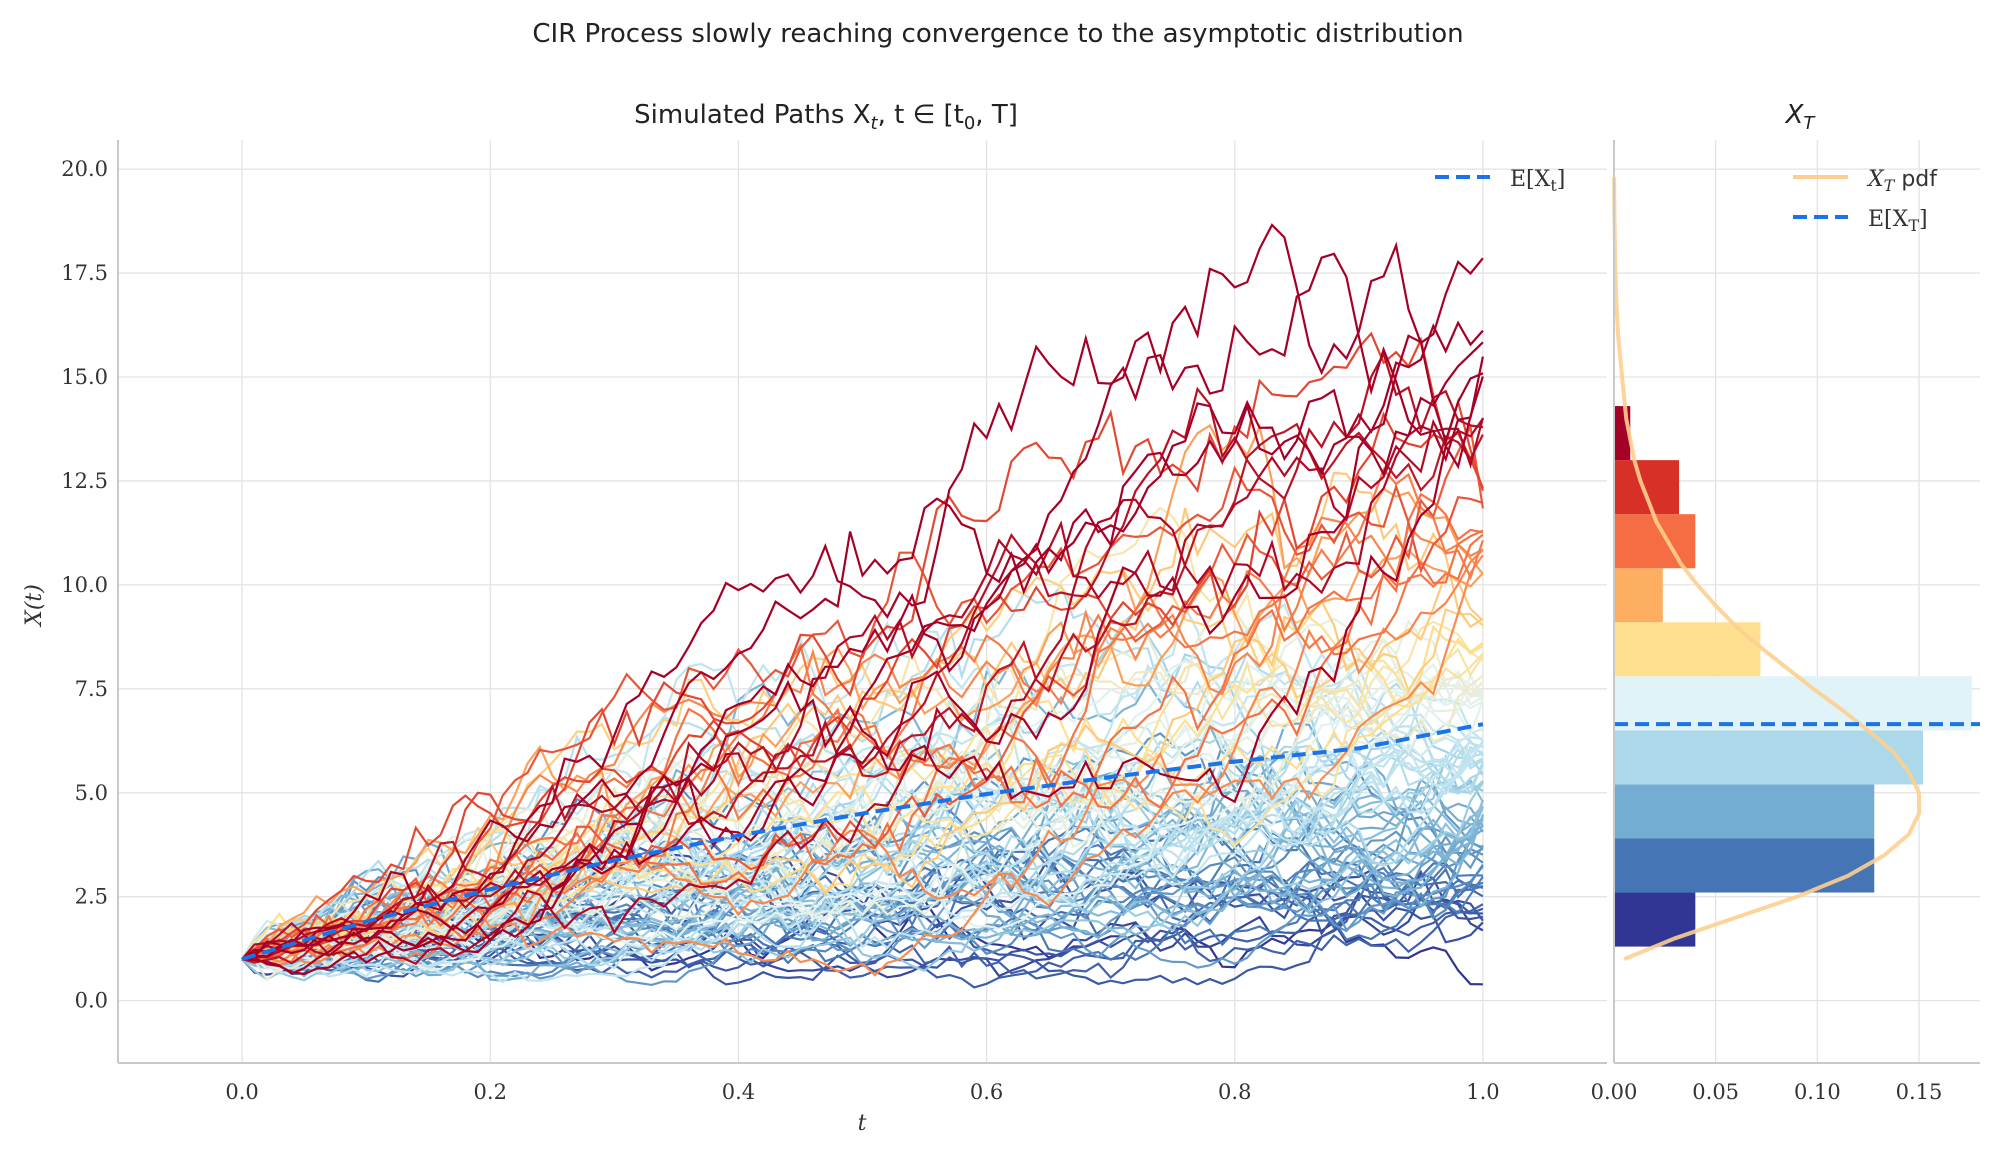 This screenshot has width=1997, height=1154. I want to click on x-tick-label: 0.05, so click(1715, 1092).